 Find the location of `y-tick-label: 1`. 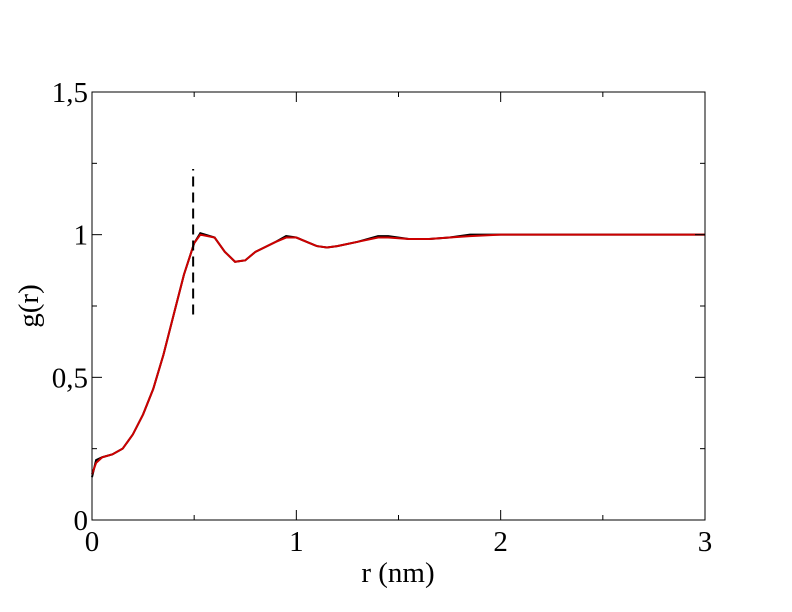

y-tick-label: 1 is located at coordinates (81, 236).